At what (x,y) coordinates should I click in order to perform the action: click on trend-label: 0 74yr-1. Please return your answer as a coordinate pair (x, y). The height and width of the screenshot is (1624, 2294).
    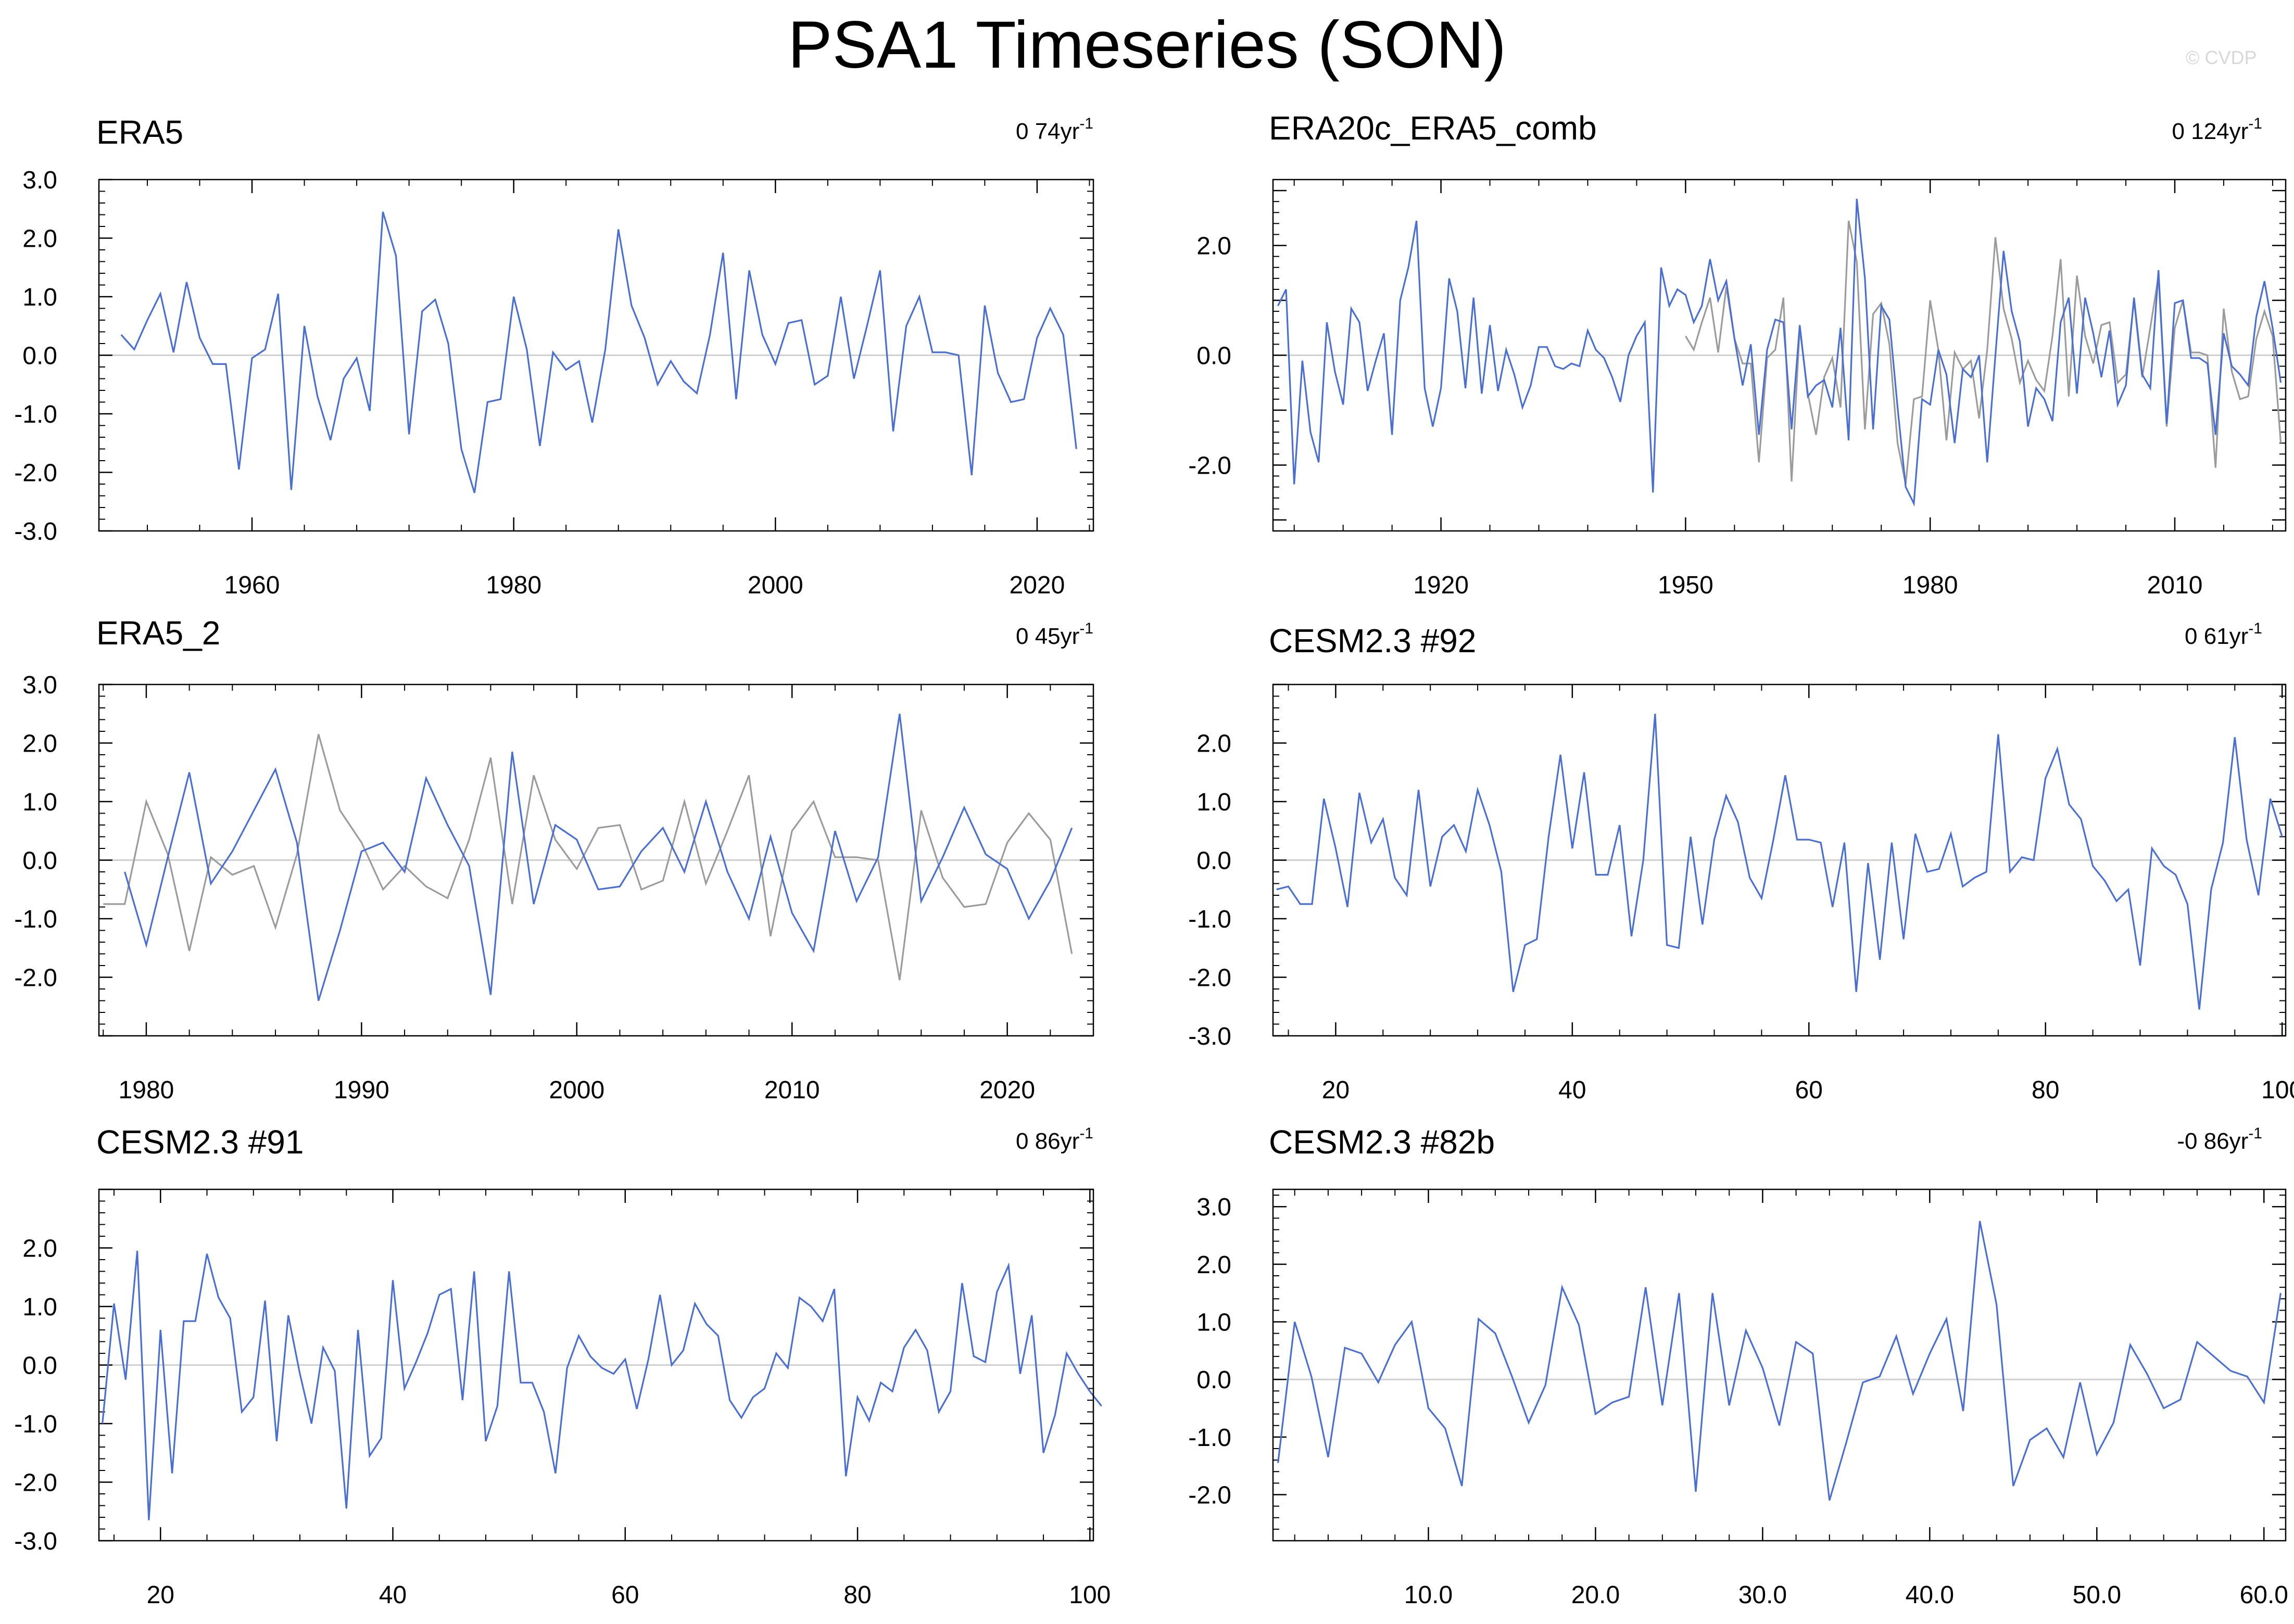
    Looking at the image, I should click on (1054, 130).